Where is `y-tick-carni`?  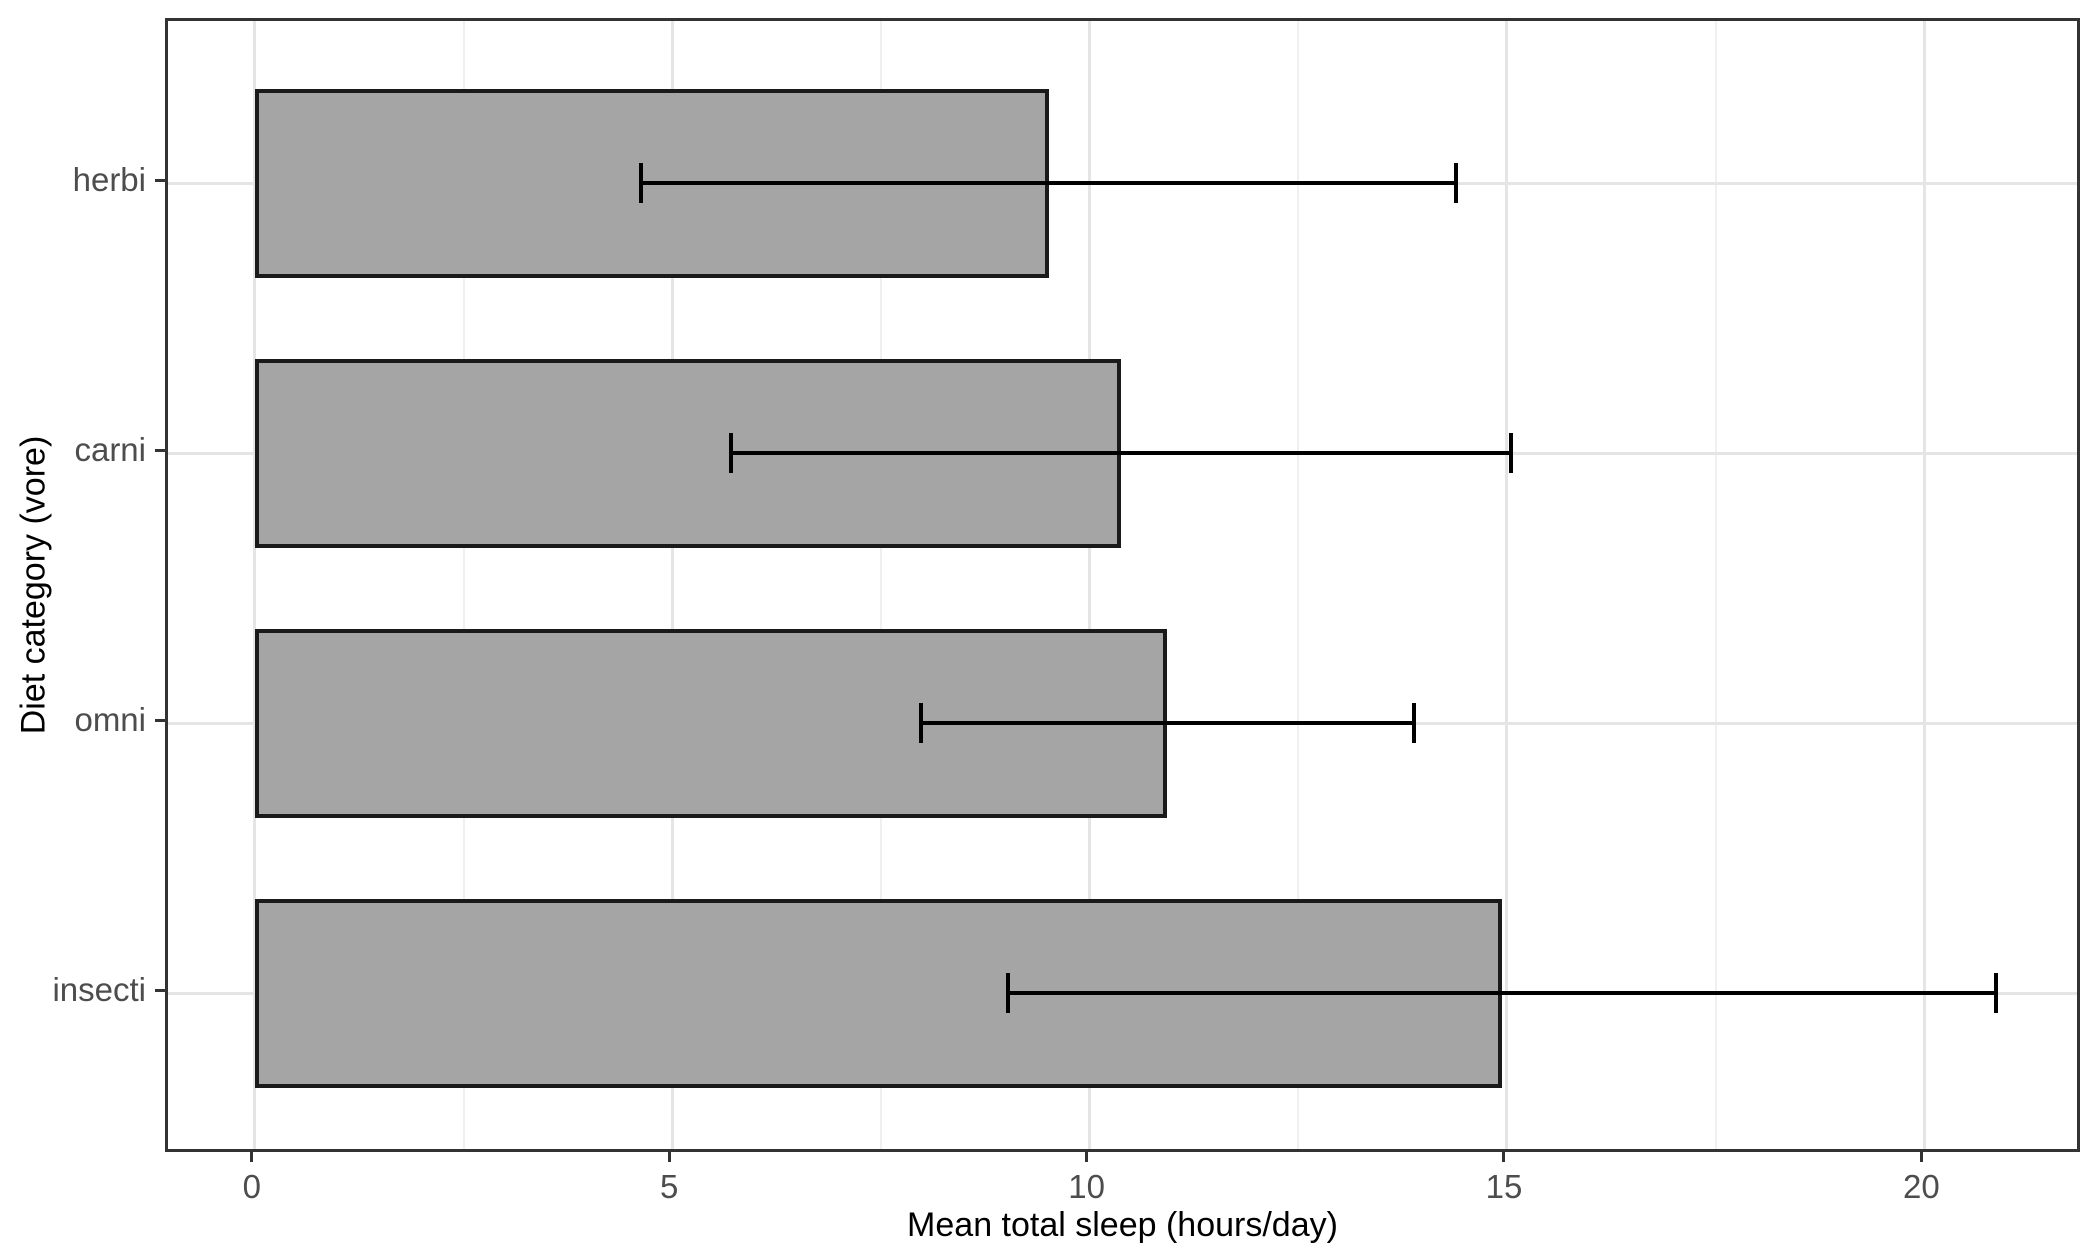 y-tick-carni is located at coordinates (160, 450).